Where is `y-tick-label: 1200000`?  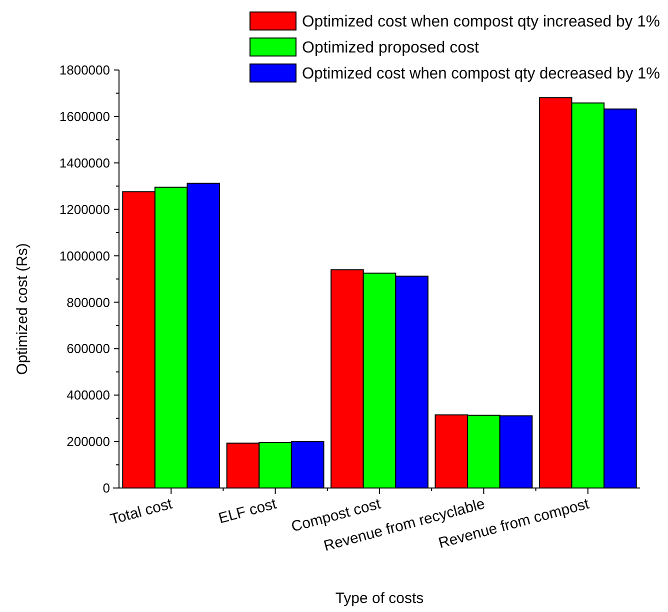
y-tick-label: 1200000 is located at coordinates (84, 209).